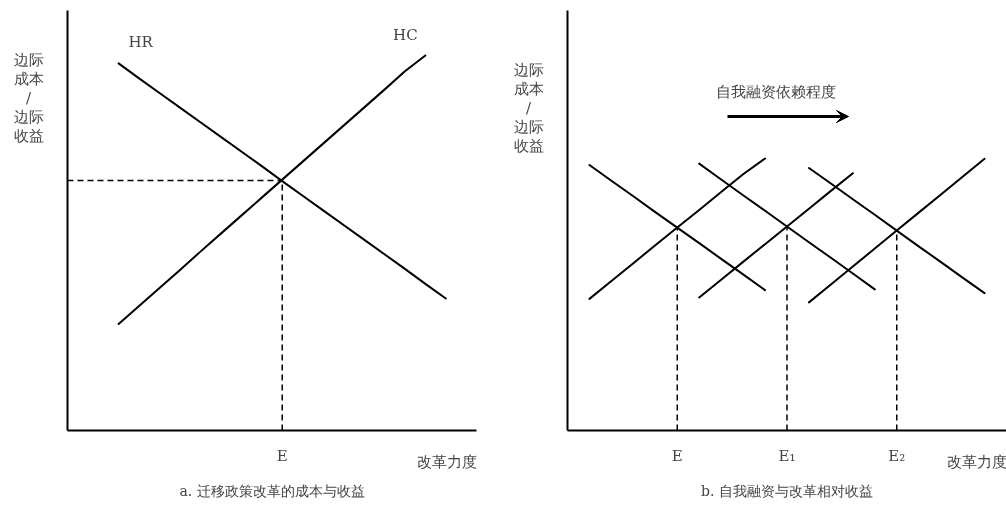 This screenshot has height=507, width=1006. What do you see at coordinates (787, 455) in the screenshot?
I see `x-tick-label: E₁` at bounding box center [787, 455].